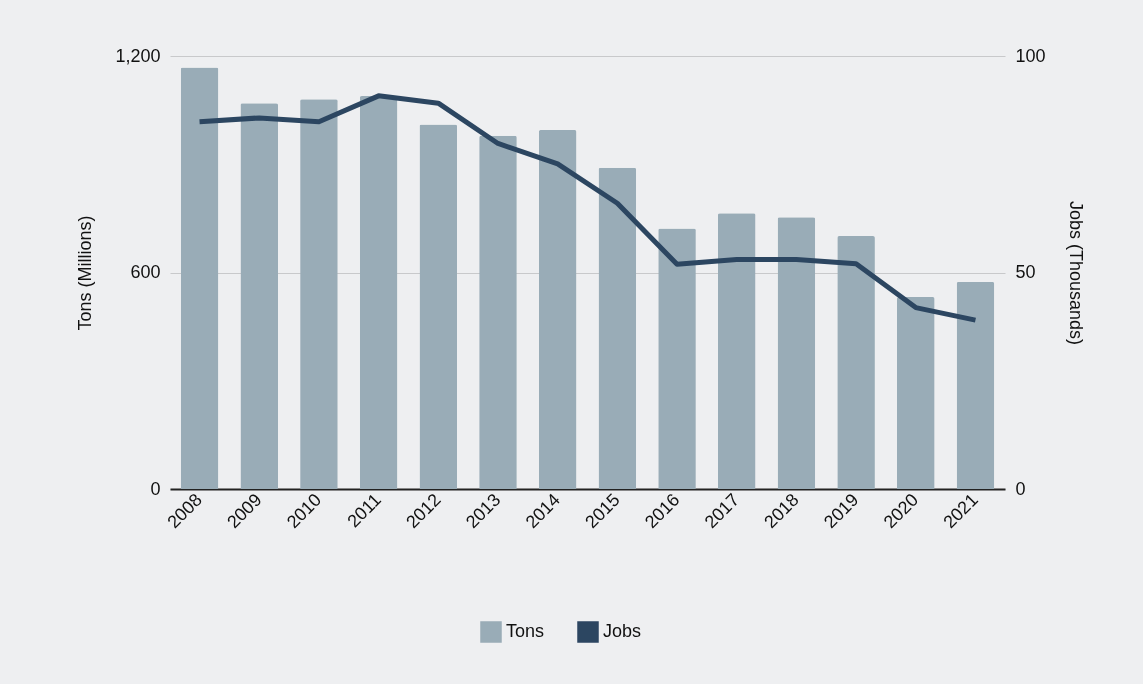 This screenshot has height=684, width=1143. What do you see at coordinates (155, 488) in the screenshot?
I see `y-tick-label: 0` at bounding box center [155, 488].